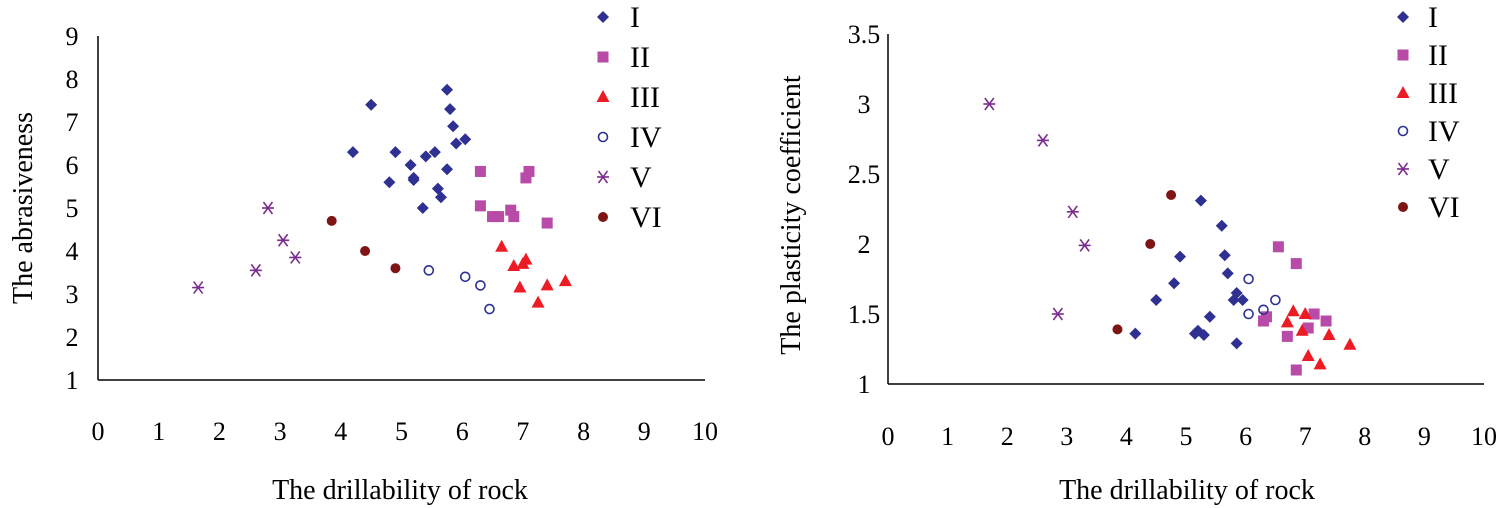  Describe the element at coordinates (1417, 17) in the screenshot. I see `legend-item-i: I` at that location.